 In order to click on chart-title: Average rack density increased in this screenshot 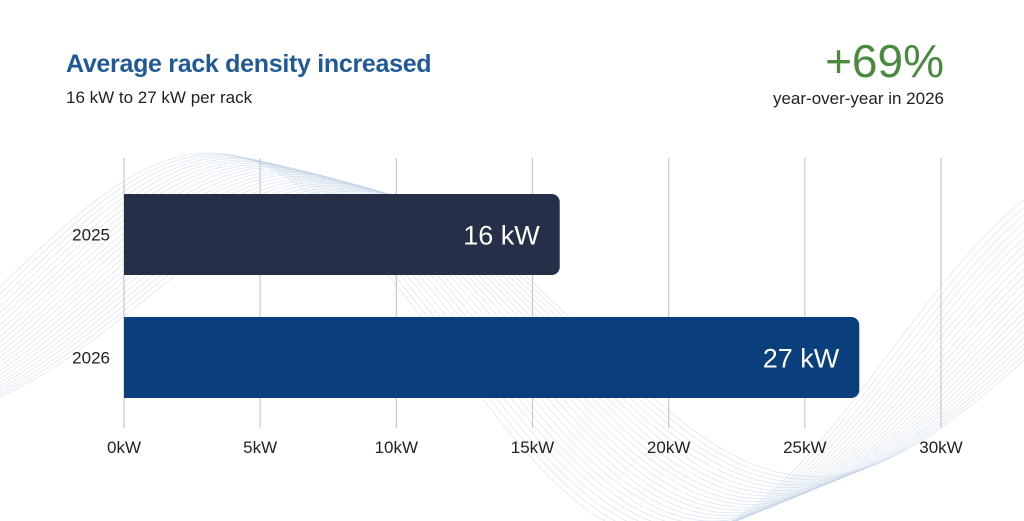, I will do `click(249, 64)`.